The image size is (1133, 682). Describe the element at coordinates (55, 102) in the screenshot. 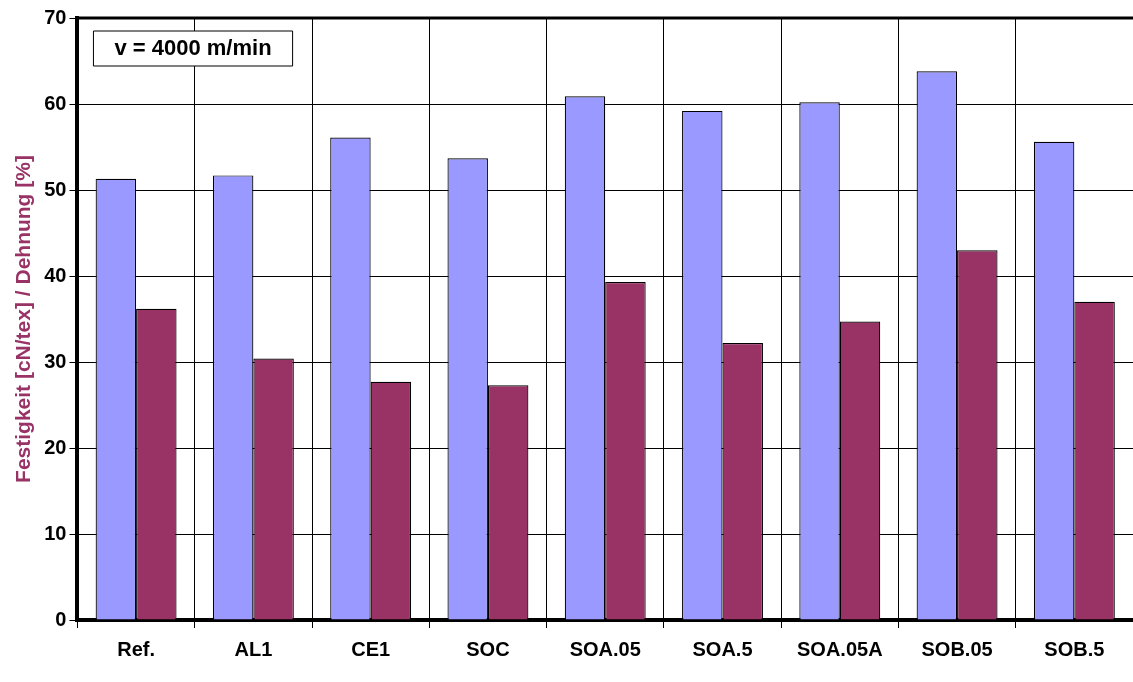

I see `y-tick-label: 60` at that location.